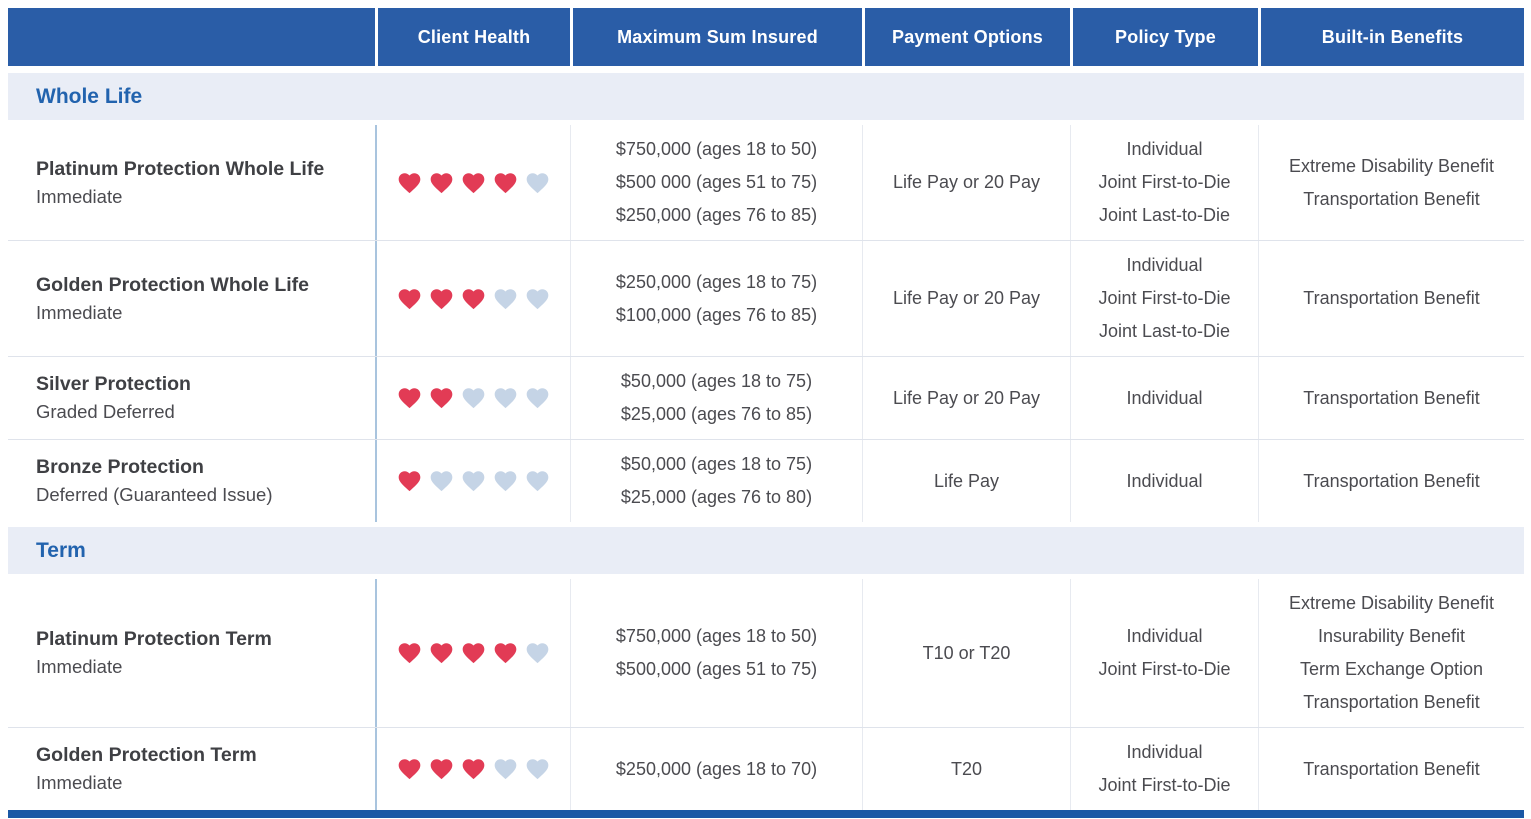  What do you see at coordinates (716, 281) in the screenshot?
I see `max-sum-line: $250,000 (ages 18 to 75)` at bounding box center [716, 281].